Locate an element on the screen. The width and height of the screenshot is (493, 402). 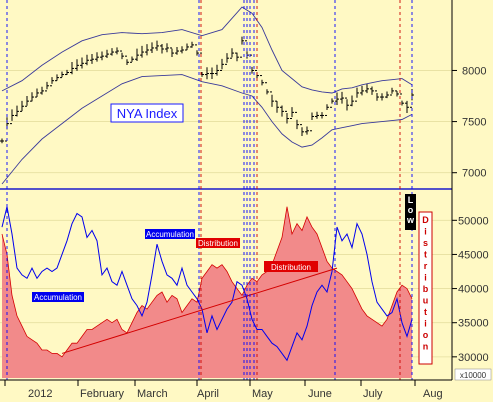
annotation-accumulation-2-text: Accumulation is located at coordinates (58, 297).